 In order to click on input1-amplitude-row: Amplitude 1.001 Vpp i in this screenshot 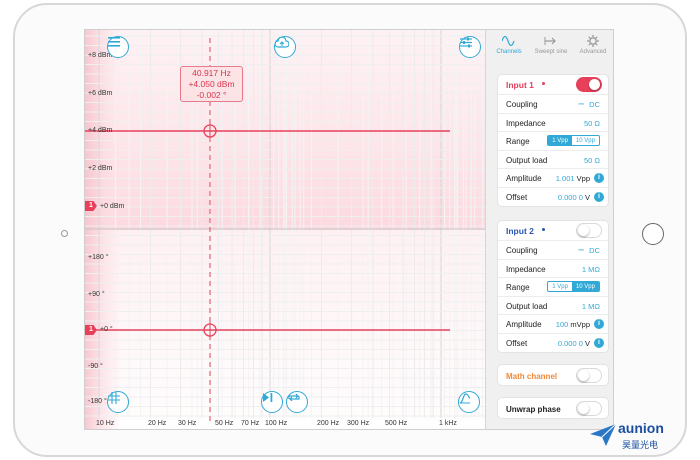, I will do `click(553, 178)`.